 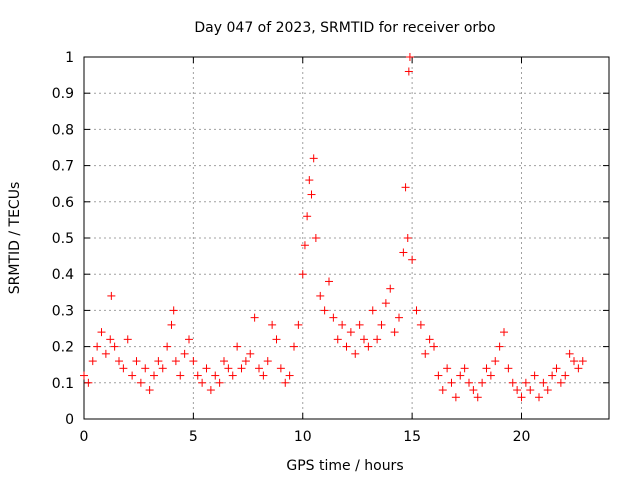 I want to click on y-tick-label: 0.8, so click(x=63, y=130).